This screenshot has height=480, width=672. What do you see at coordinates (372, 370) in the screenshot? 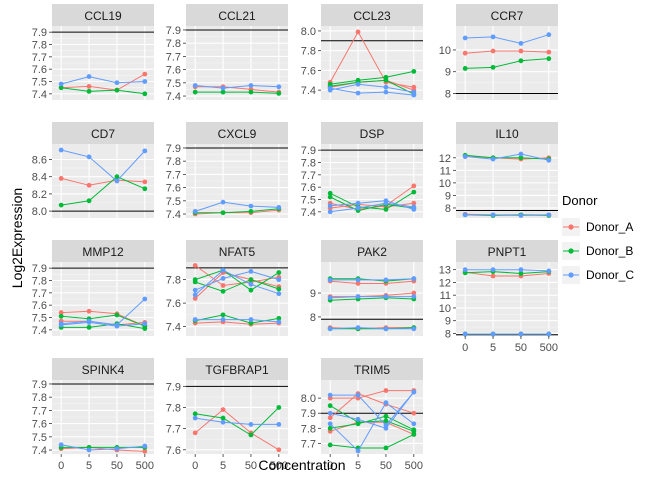
I see `panel-title: TRIM5` at bounding box center [372, 370].